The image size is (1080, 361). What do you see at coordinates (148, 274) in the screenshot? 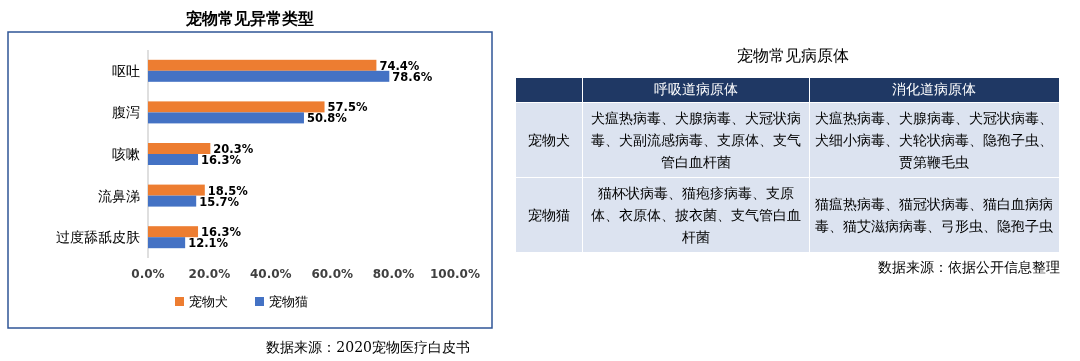
I see `x-tick-label: 0.0%` at bounding box center [148, 274].